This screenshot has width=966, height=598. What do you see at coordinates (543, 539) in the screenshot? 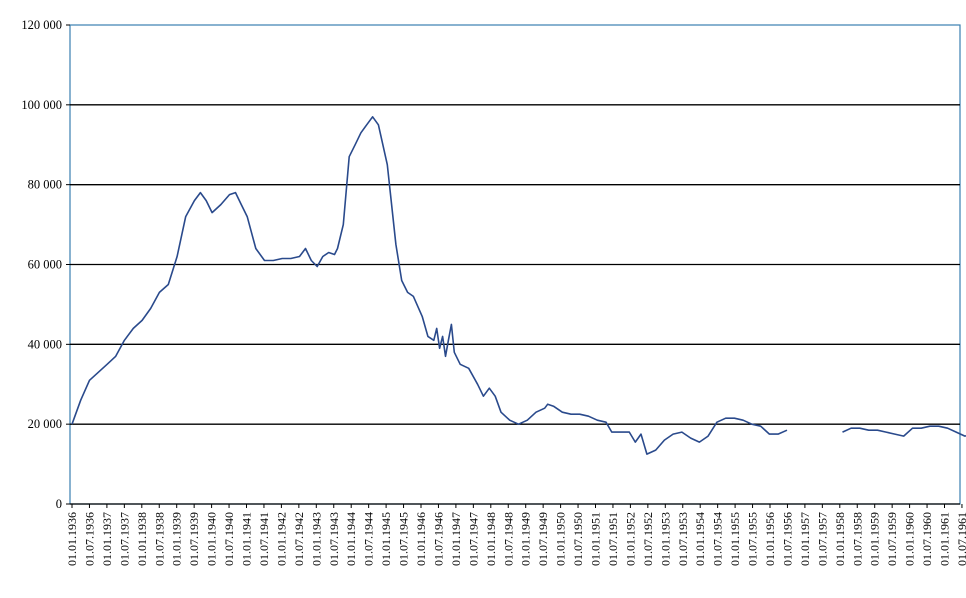
I see `x-tick-label-27: 01.07.1949` at bounding box center [543, 539].